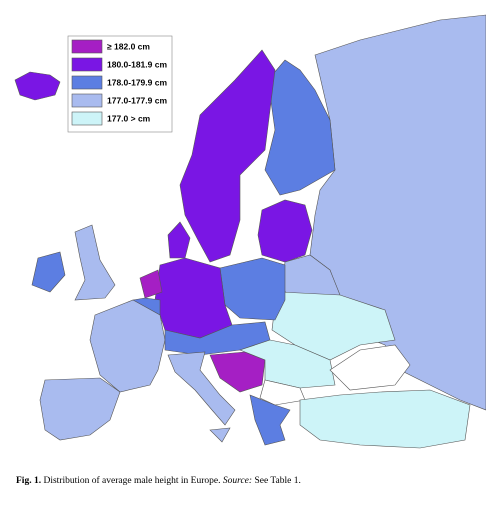 This screenshot has width=486, height=525. I want to click on caption-label: Fig. 1., so click(29, 481).